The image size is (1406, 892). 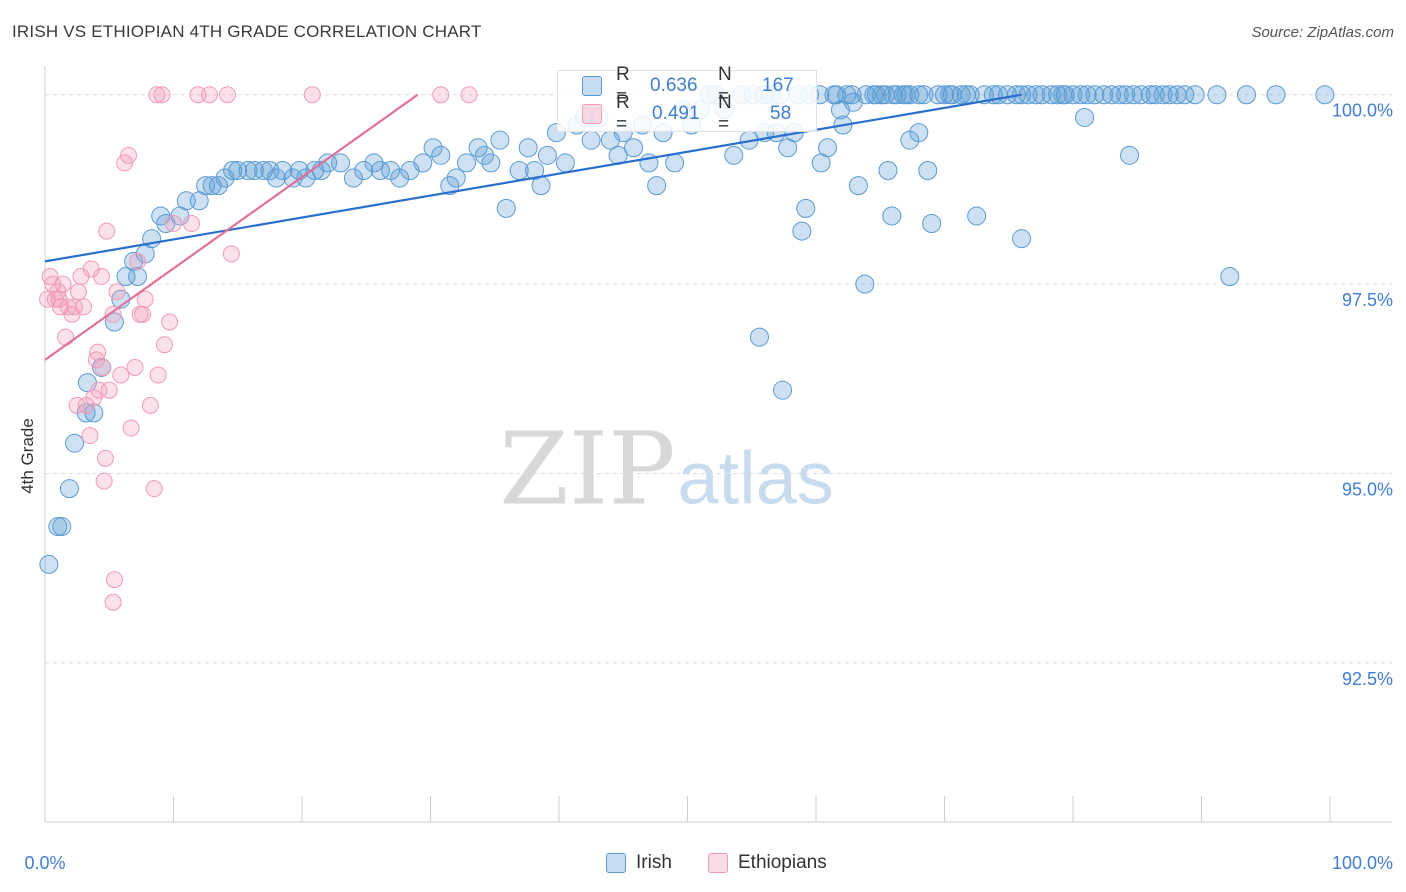 I want to click on stats-irish-swatch, so click(x=592, y=86).